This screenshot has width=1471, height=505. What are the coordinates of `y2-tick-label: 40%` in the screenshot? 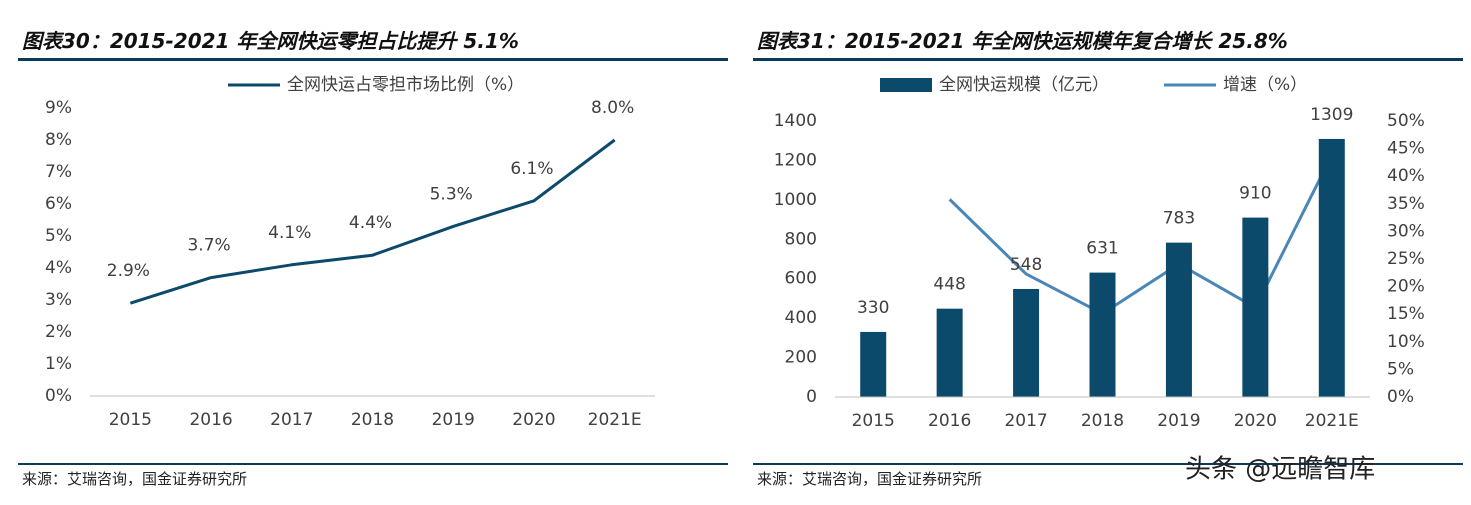 It's located at (1406, 176).